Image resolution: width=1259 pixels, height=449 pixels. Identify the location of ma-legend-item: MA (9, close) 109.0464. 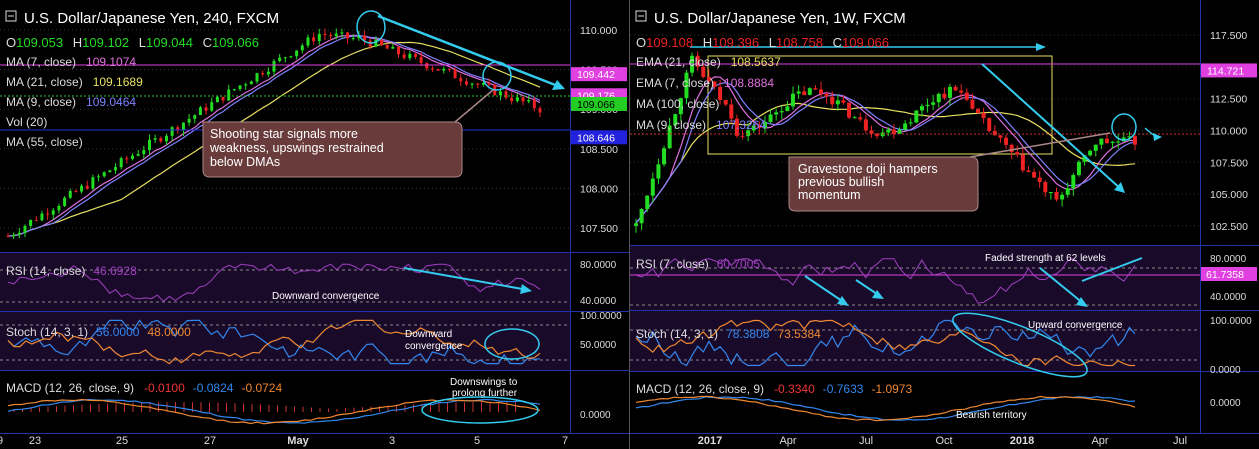
(71, 102).